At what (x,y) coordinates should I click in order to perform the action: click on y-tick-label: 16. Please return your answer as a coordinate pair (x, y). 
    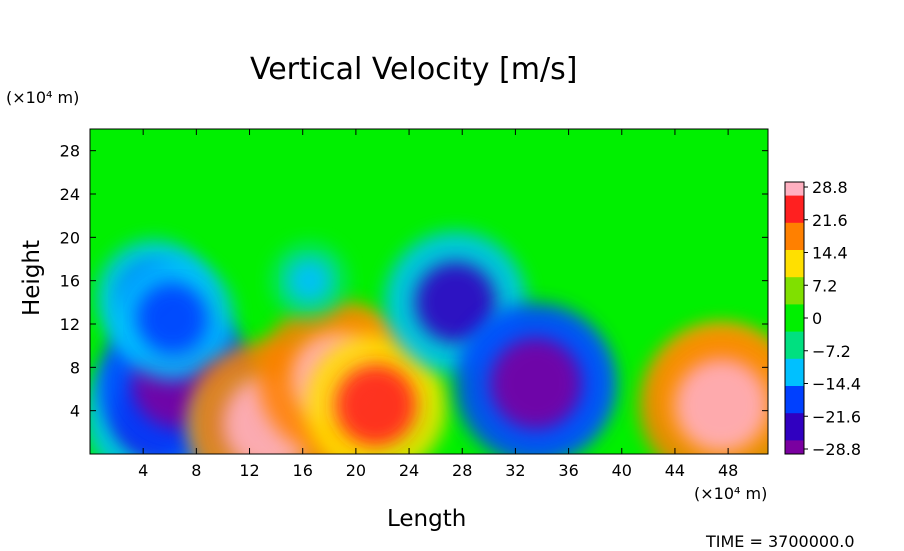
    Looking at the image, I should click on (70, 281).